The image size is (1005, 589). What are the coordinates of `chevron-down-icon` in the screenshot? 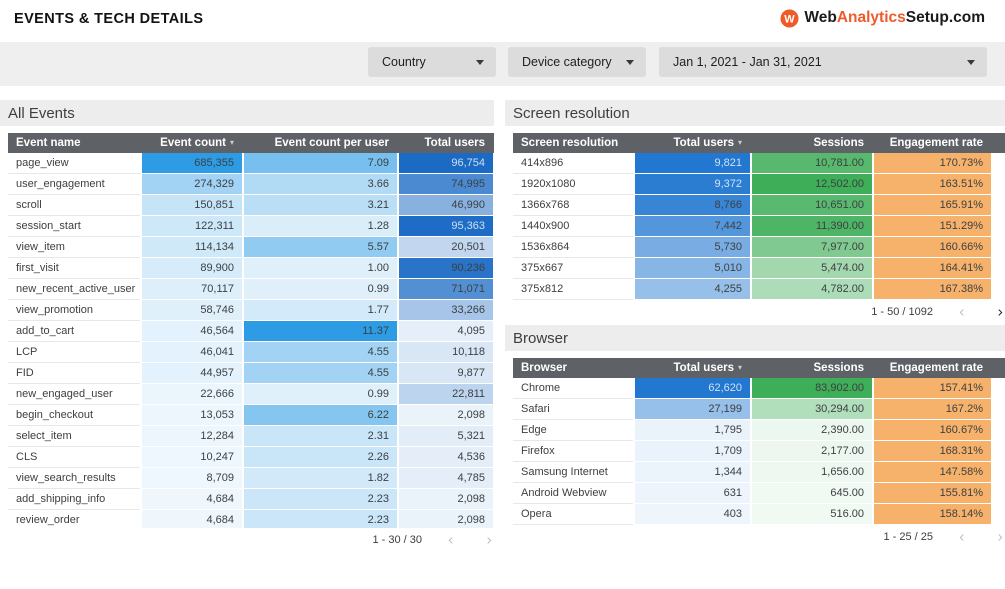 It's located at (480, 62).